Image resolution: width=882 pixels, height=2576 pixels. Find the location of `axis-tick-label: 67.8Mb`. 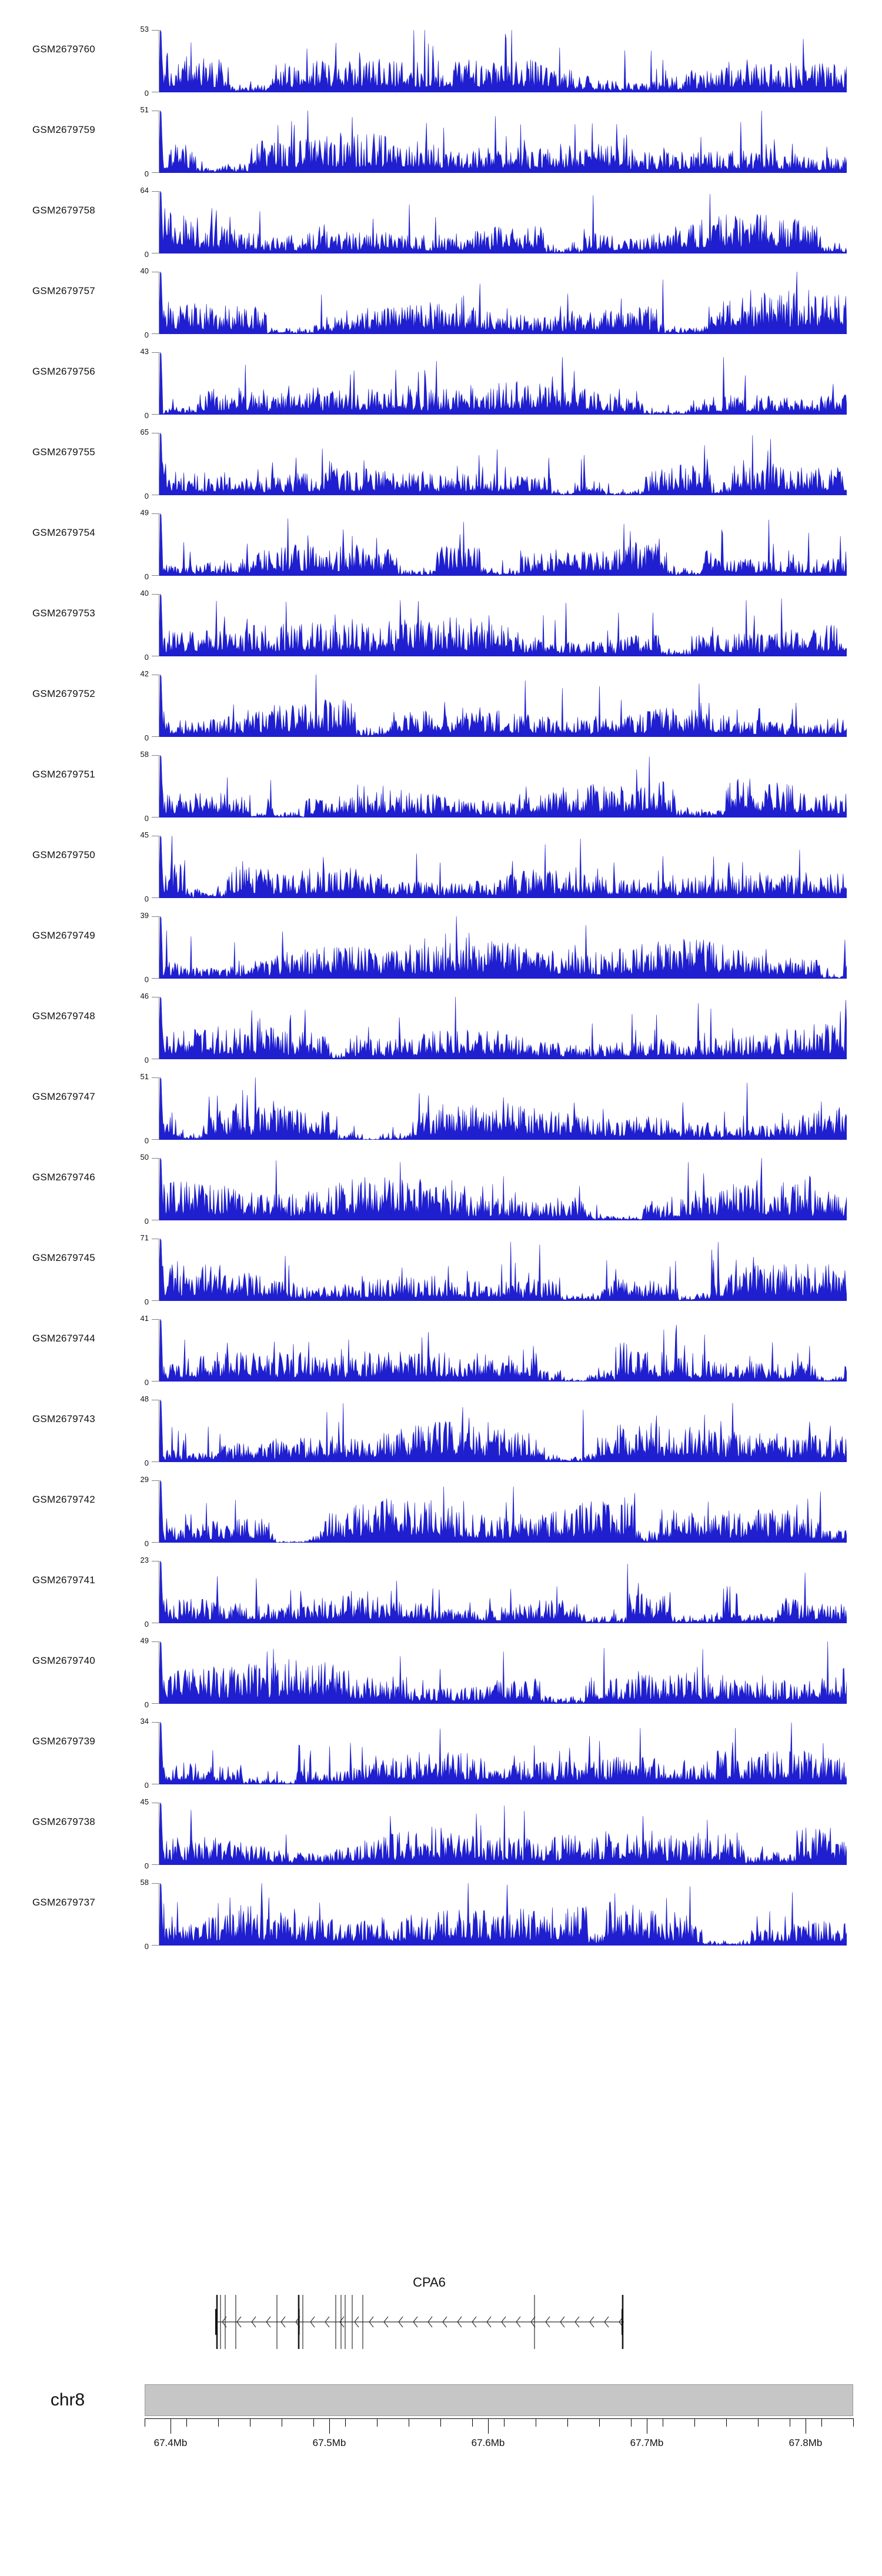

axis-tick-label: 67.8Mb is located at coordinates (806, 2442).